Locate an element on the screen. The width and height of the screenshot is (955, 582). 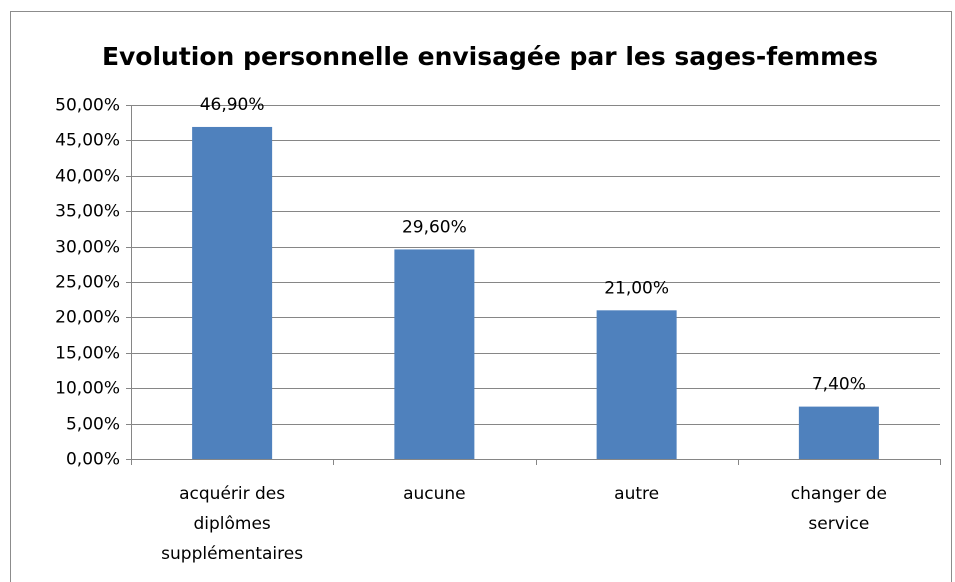
y-tick-label: 20,00% is located at coordinates (87, 318).